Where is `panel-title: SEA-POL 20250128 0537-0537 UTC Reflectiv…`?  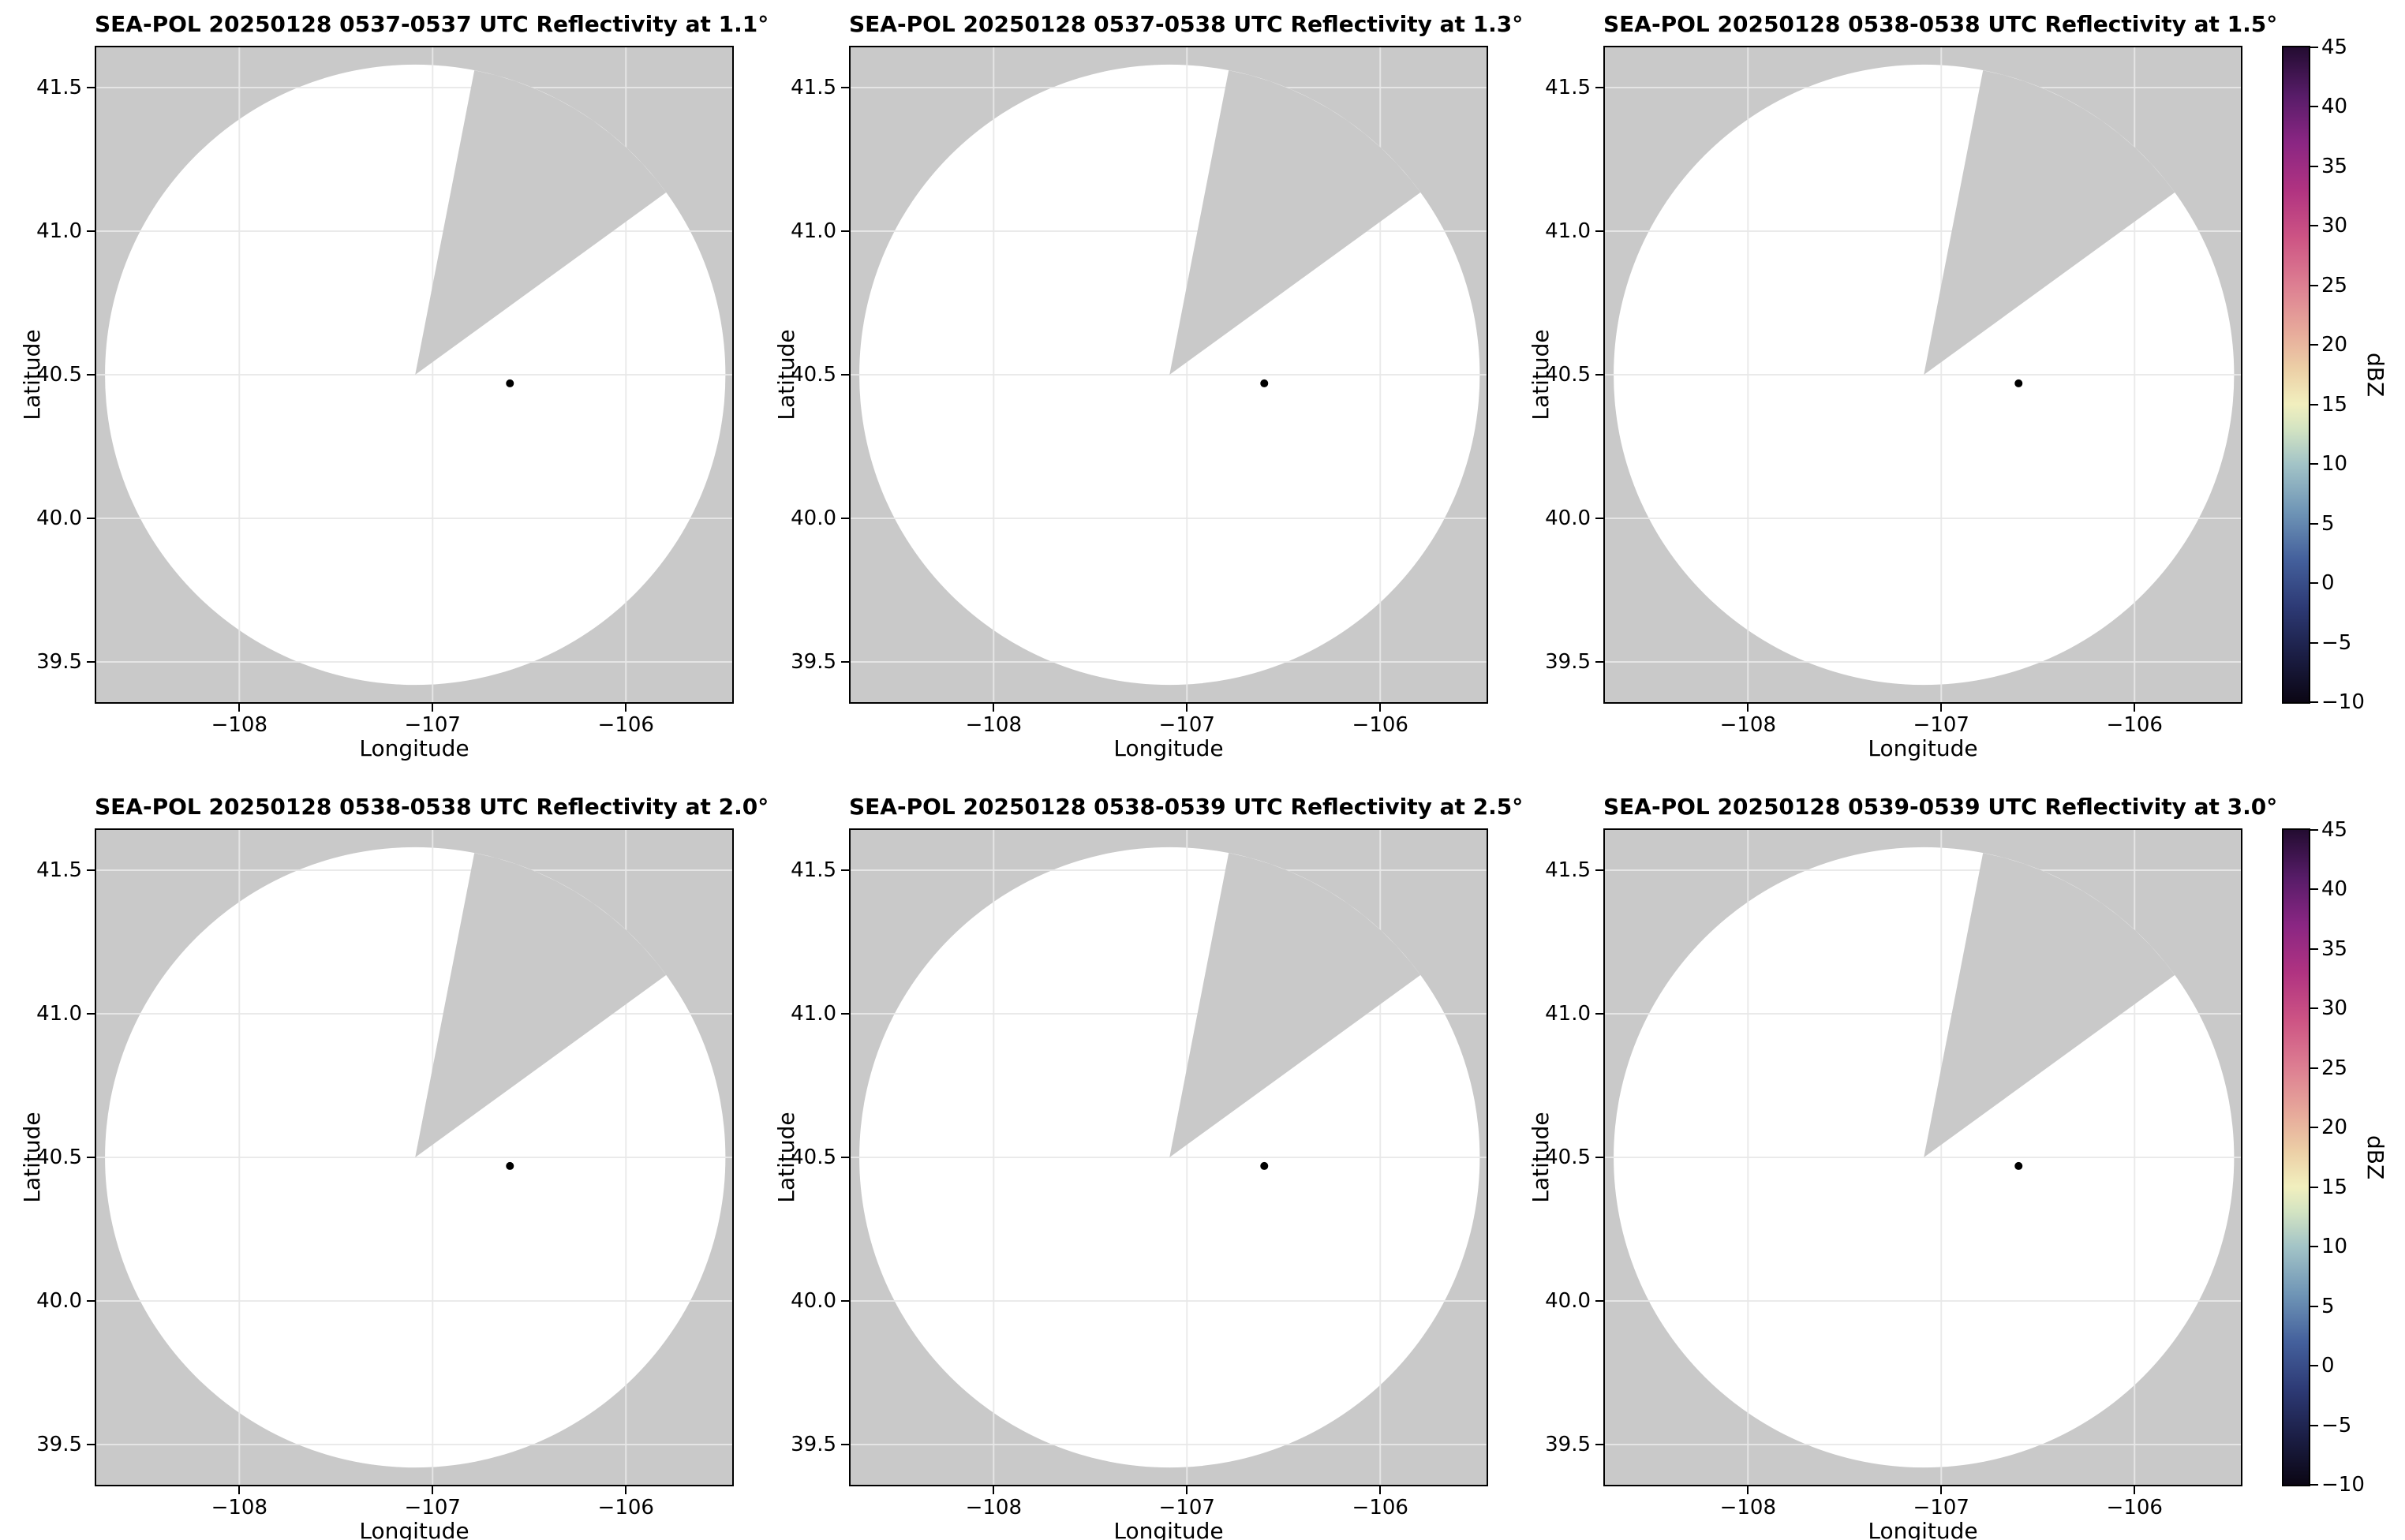
panel-title: SEA-POL 20250128 0537-0537 UTC Reflectiv… is located at coordinates (432, 24).